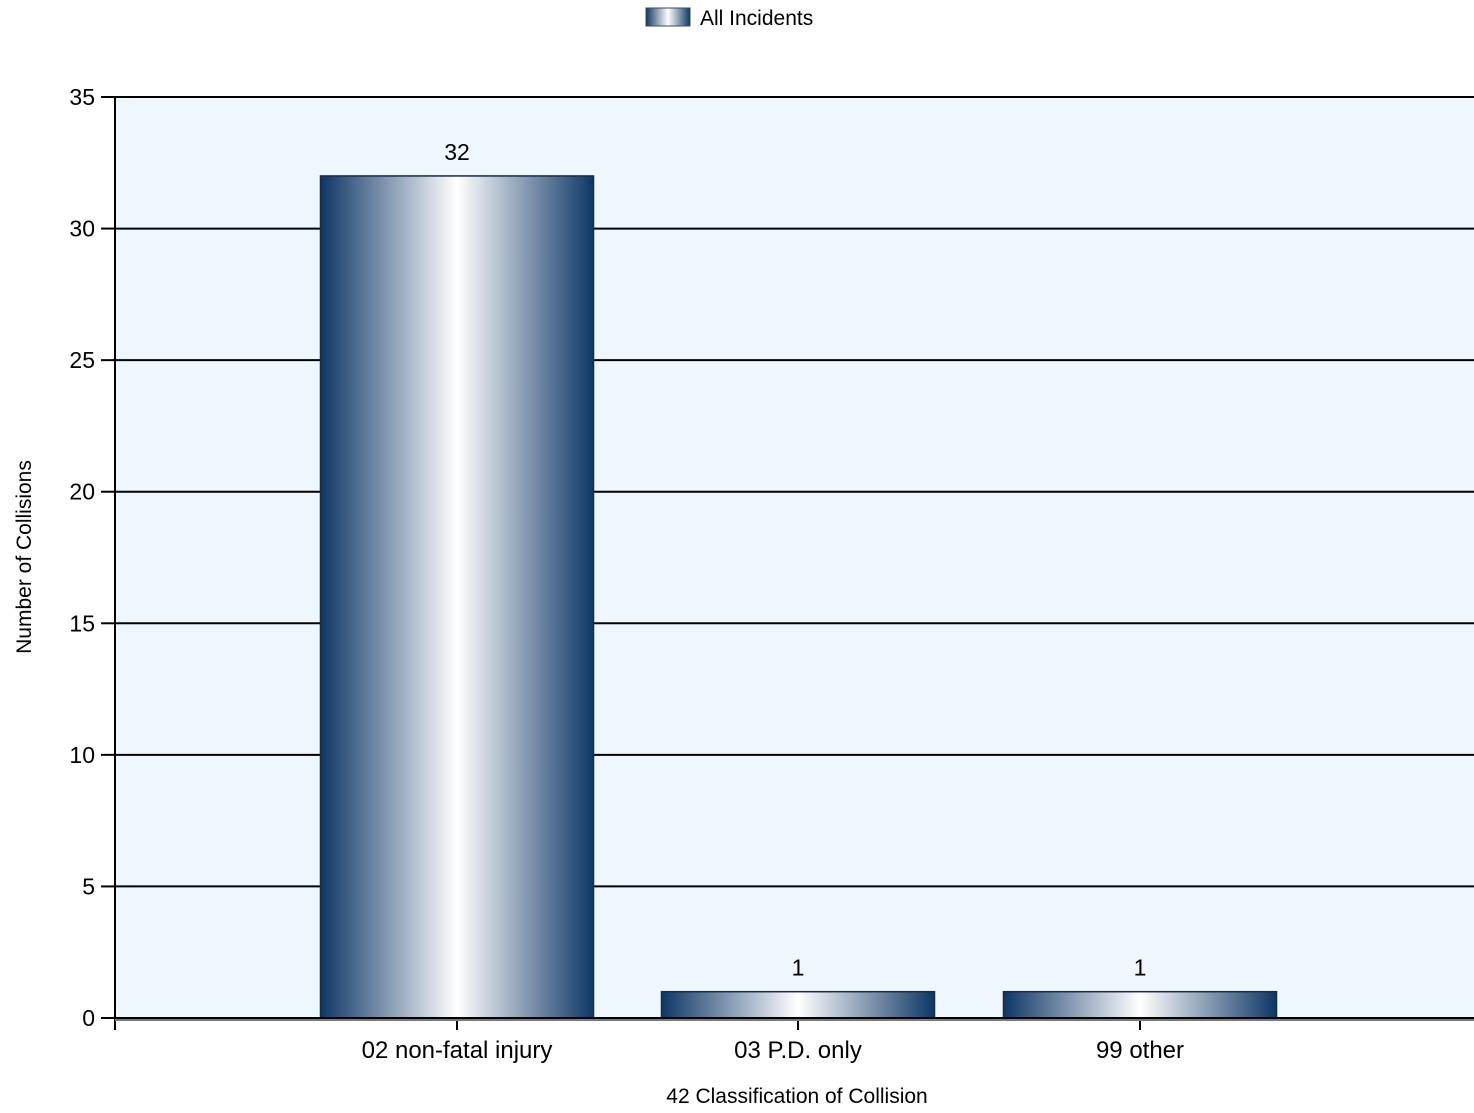 The width and height of the screenshot is (1474, 1113). What do you see at coordinates (82, 360) in the screenshot?
I see `y-tick-label: 25` at bounding box center [82, 360].